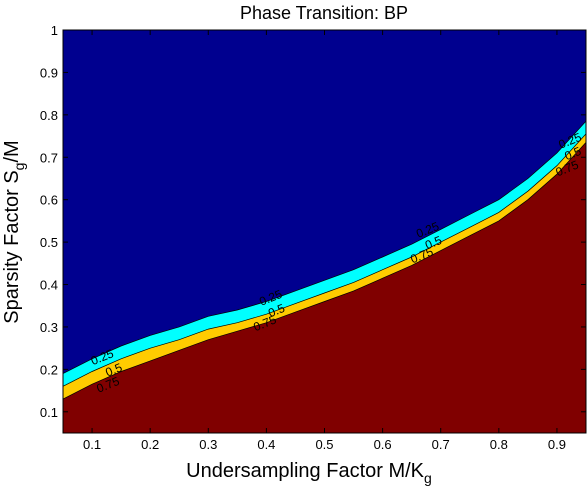 Image resolution: width=587 pixels, height=494 pixels. I want to click on x-axis-label-main: Undersampling Factor M/K, so click(305, 471).